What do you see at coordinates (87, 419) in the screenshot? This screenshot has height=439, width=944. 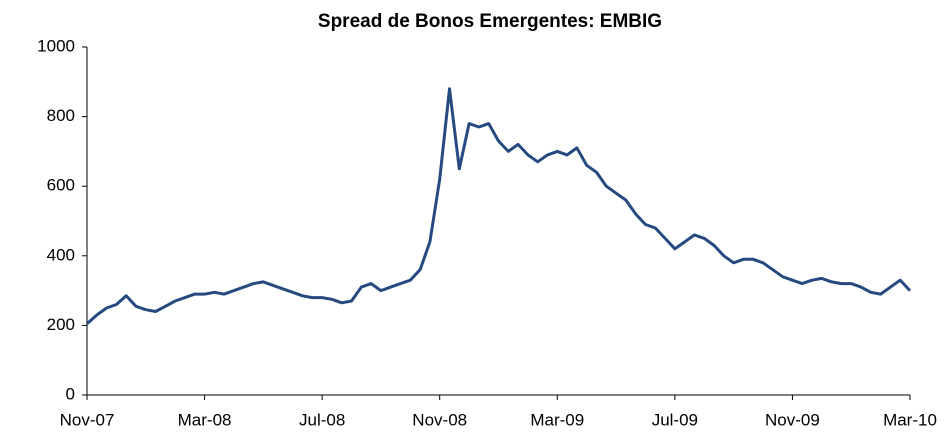 I see `x-tick-label: Nov-07` at bounding box center [87, 419].